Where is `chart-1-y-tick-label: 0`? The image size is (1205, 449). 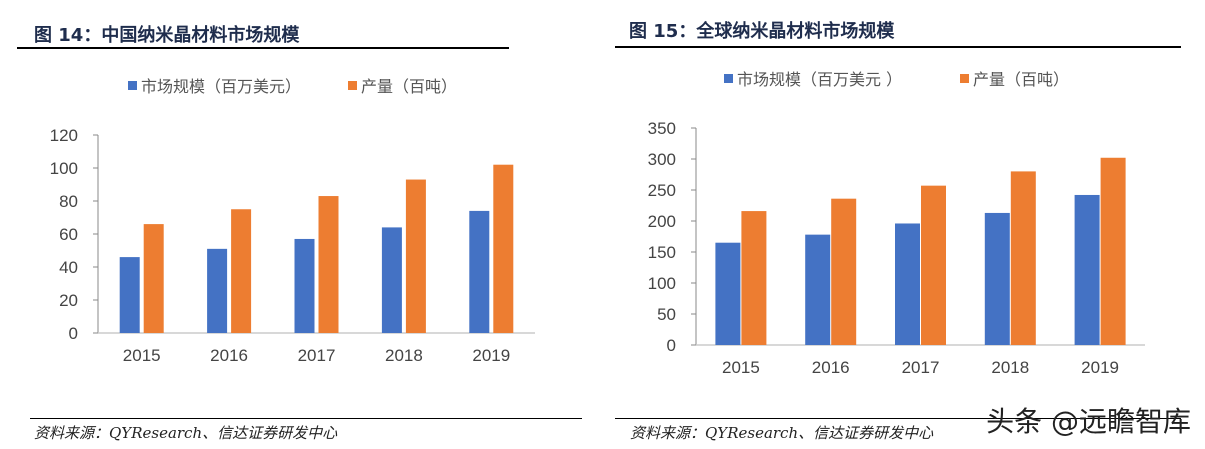 chart-1-y-tick-label: 0 is located at coordinates (73, 333).